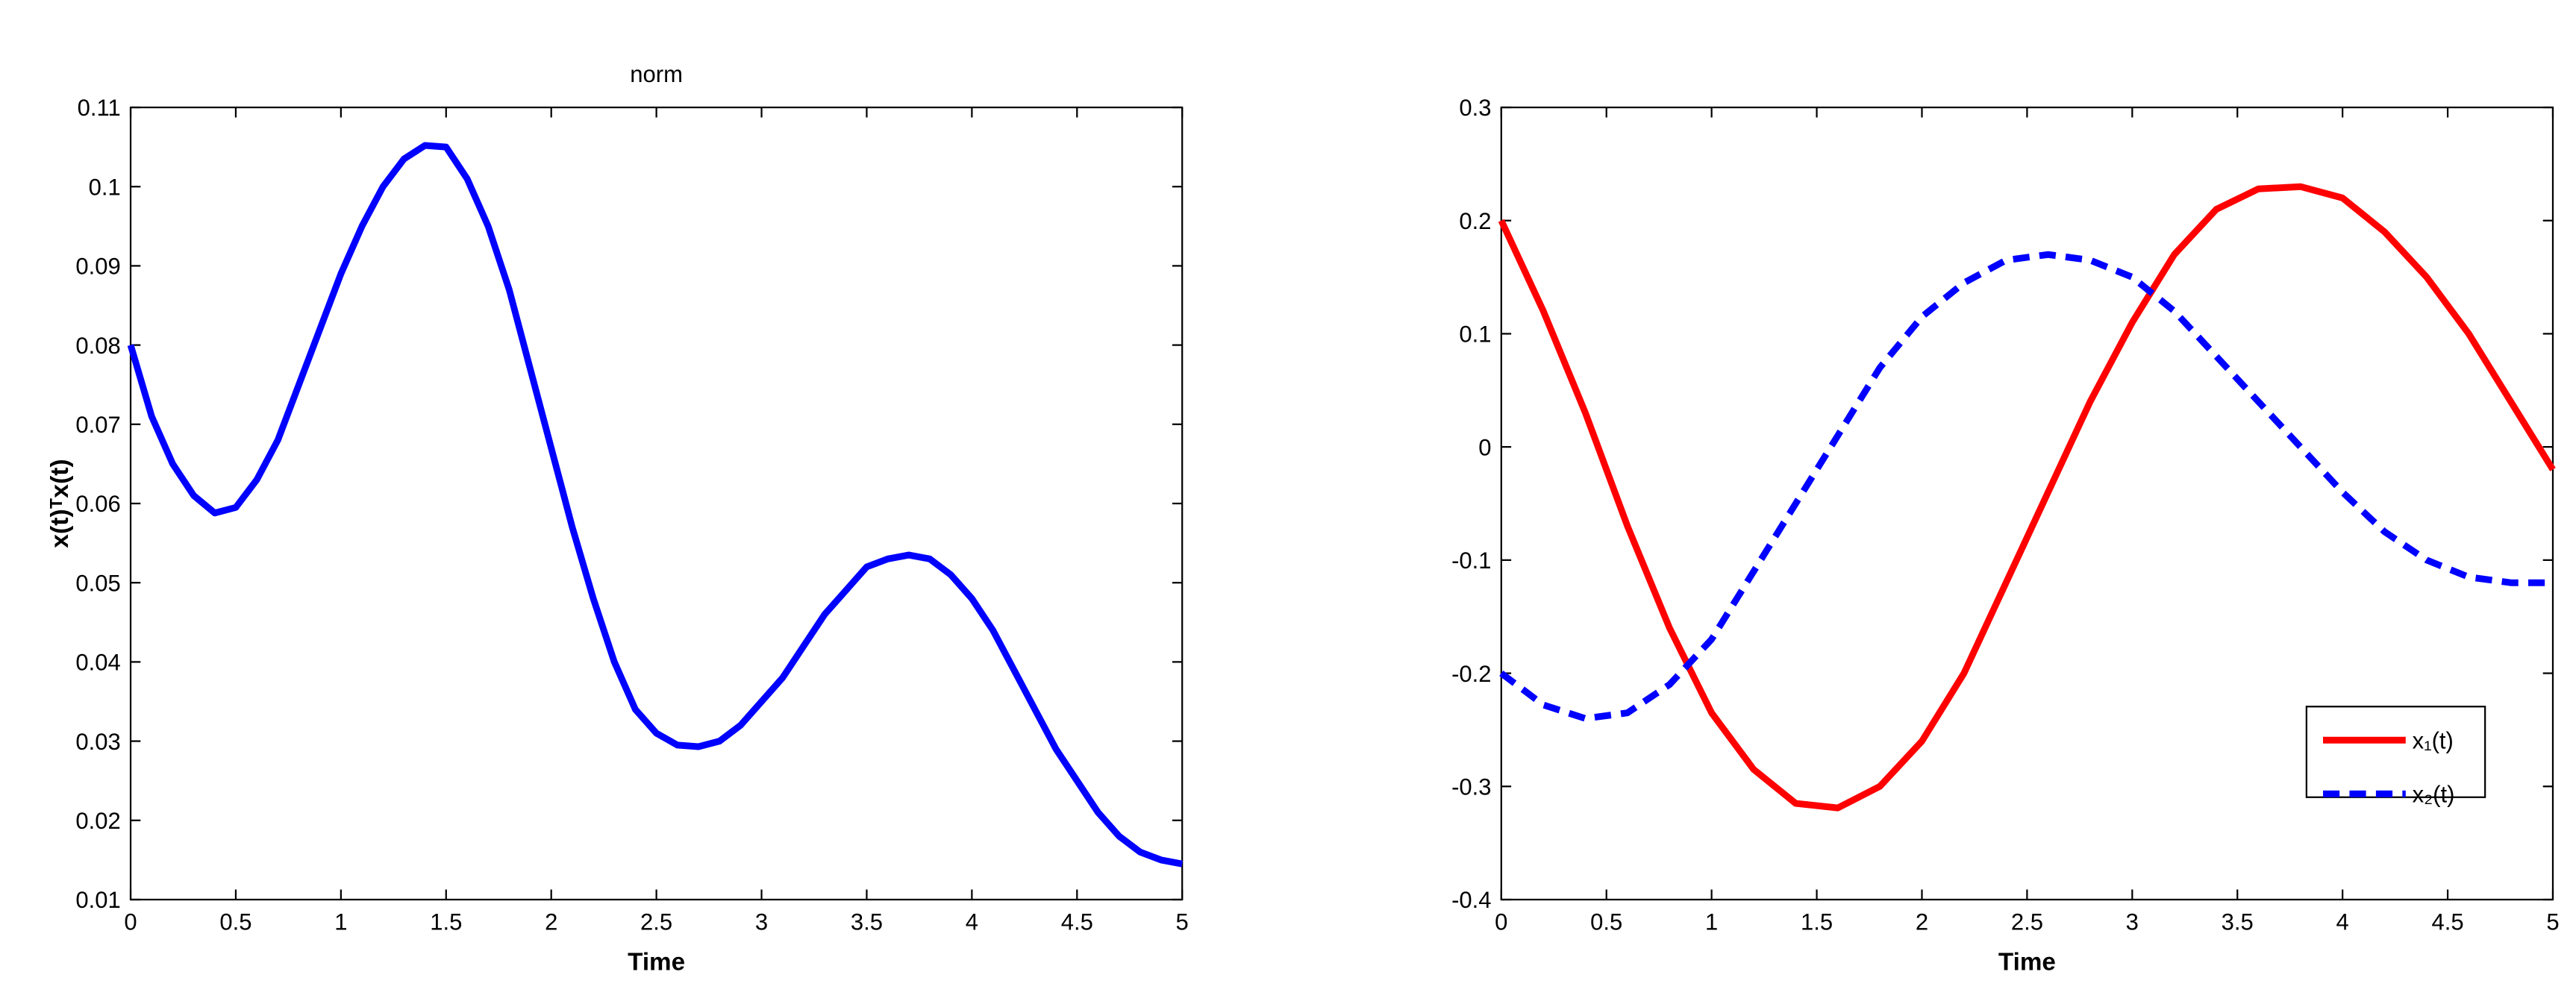 This screenshot has width=2576, height=1007. Describe the element at coordinates (656, 74) in the screenshot. I see `chart-title: norm` at that location.